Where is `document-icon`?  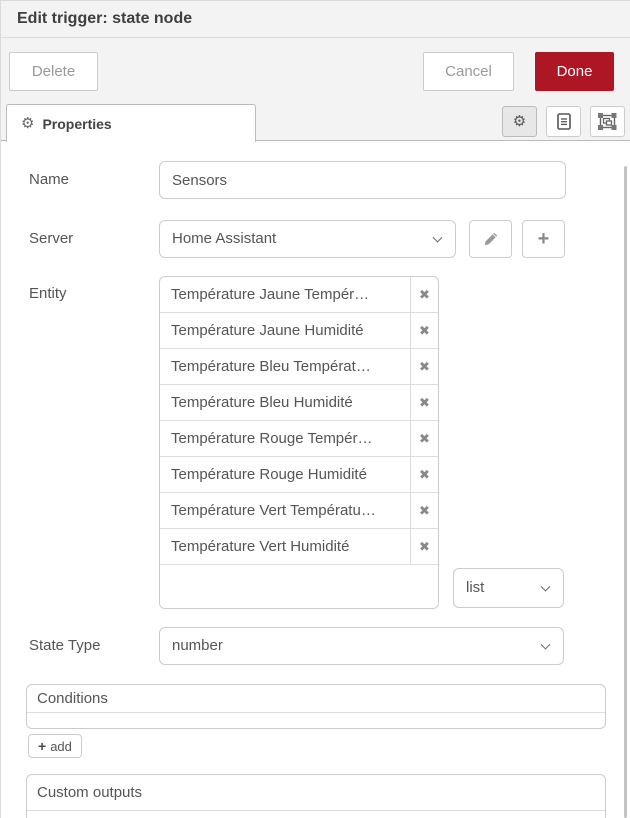
document-icon is located at coordinates (563, 121).